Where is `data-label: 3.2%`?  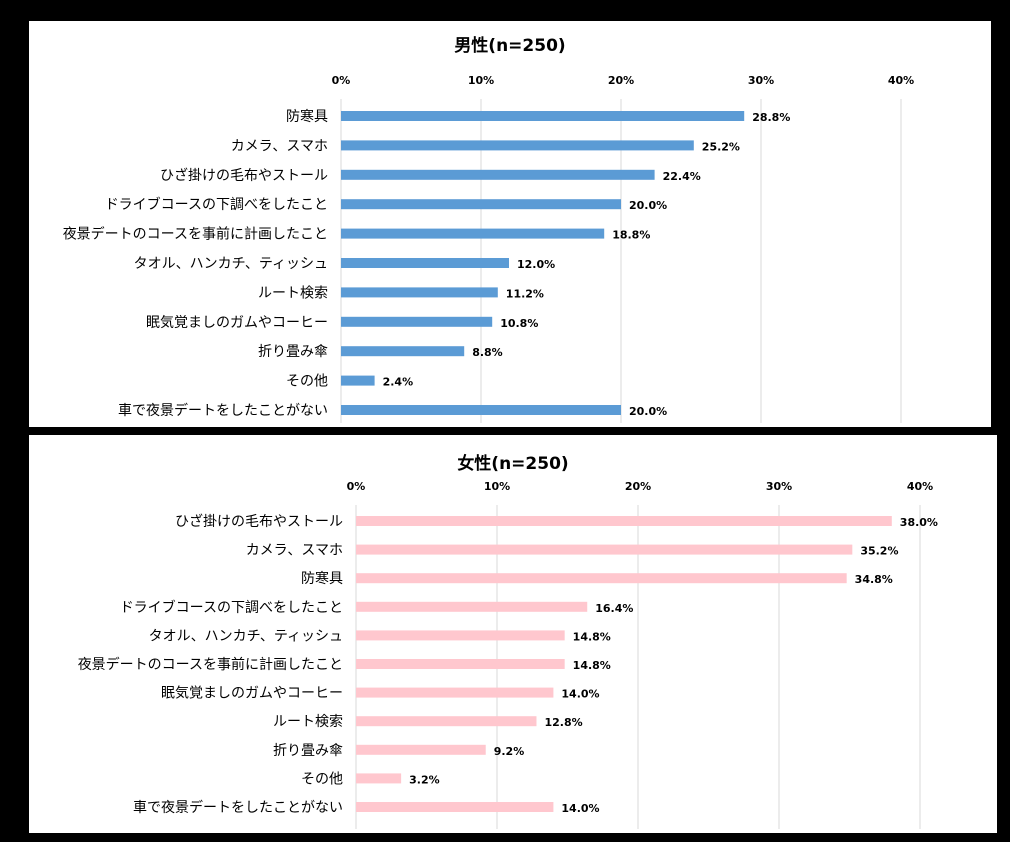 data-label: 3.2% is located at coordinates (424, 779).